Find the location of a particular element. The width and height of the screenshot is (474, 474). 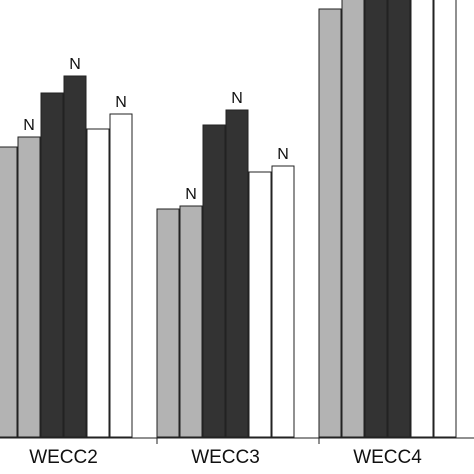

x-axis: WECC2 WECC3 WECC4 is located at coordinates (237, 452).